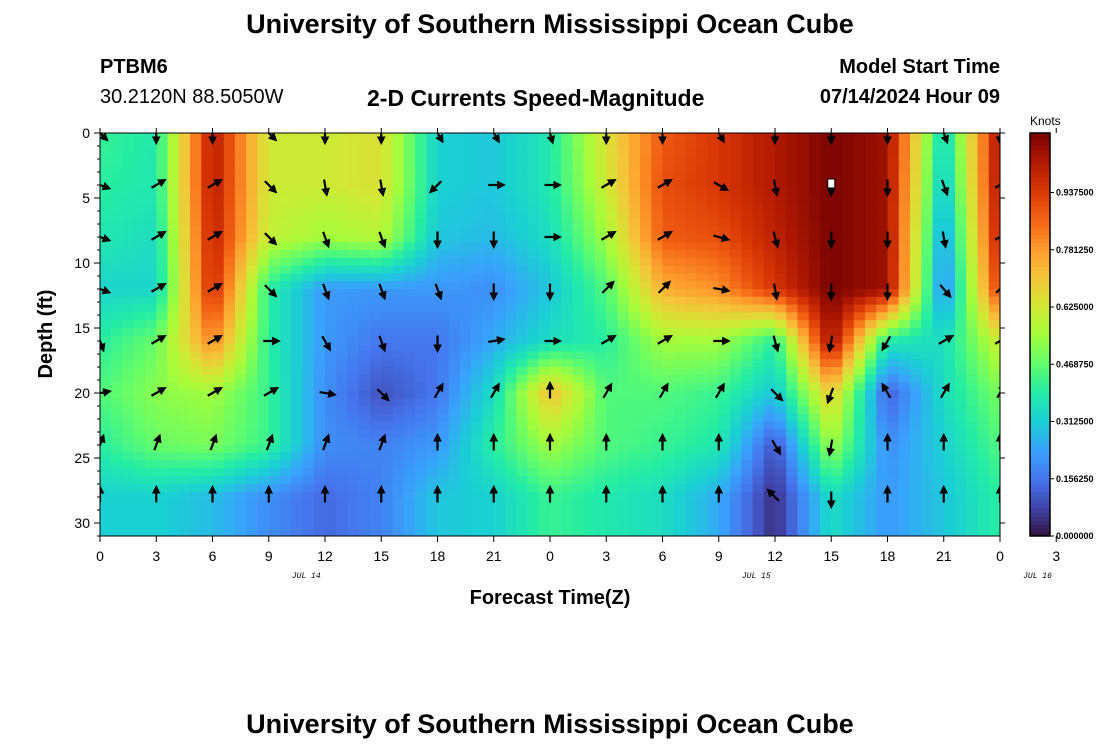  Describe the element at coordinates (663, 556) in the screenshot. I see `x-tick-label: 6` at that location.